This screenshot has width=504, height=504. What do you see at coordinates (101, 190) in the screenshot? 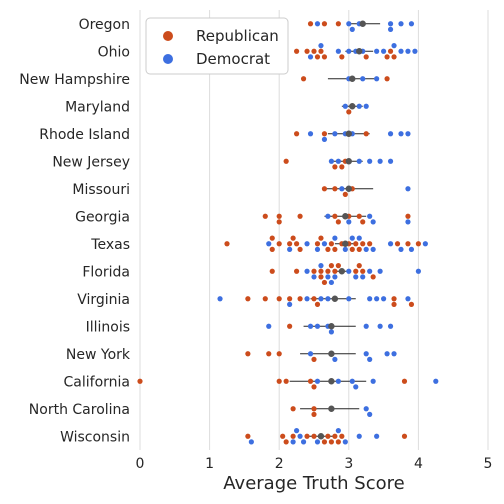
I see `y-tick-label: Missouri` at bounding box center [101, 190].